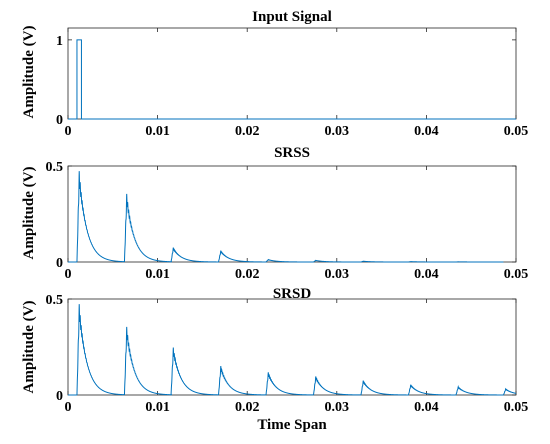  Describe the element at coordinates (516, 274) in the screenshot. I see `srss-x-tick-label: 0.05` at that location.